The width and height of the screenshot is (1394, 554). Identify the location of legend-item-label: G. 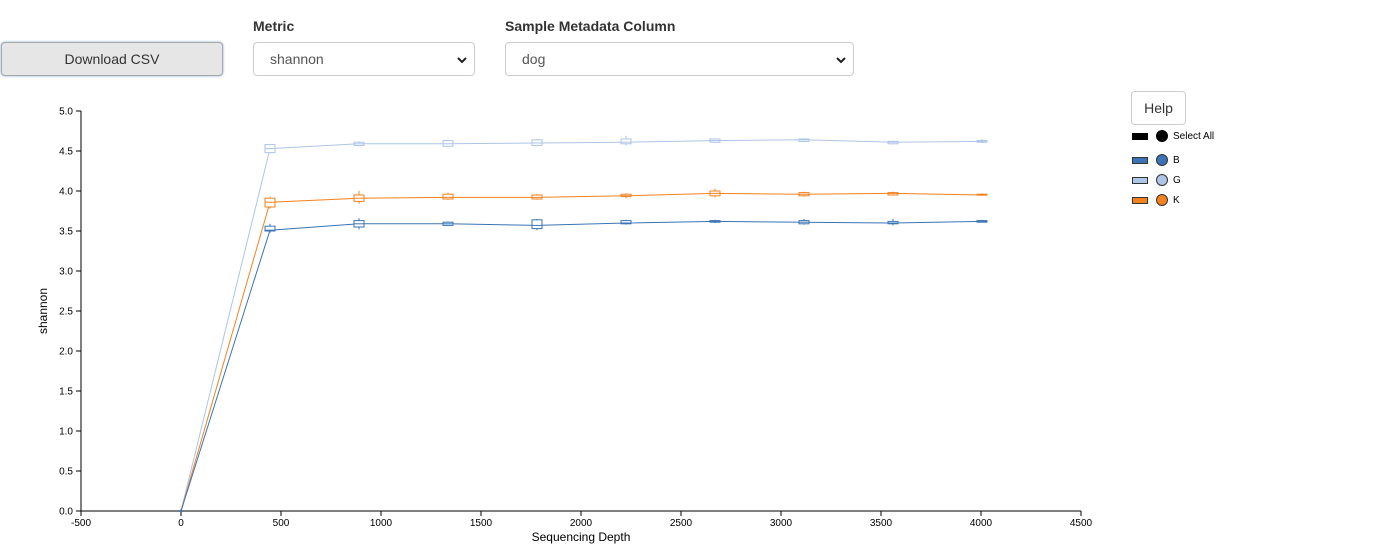
(1177, 180).